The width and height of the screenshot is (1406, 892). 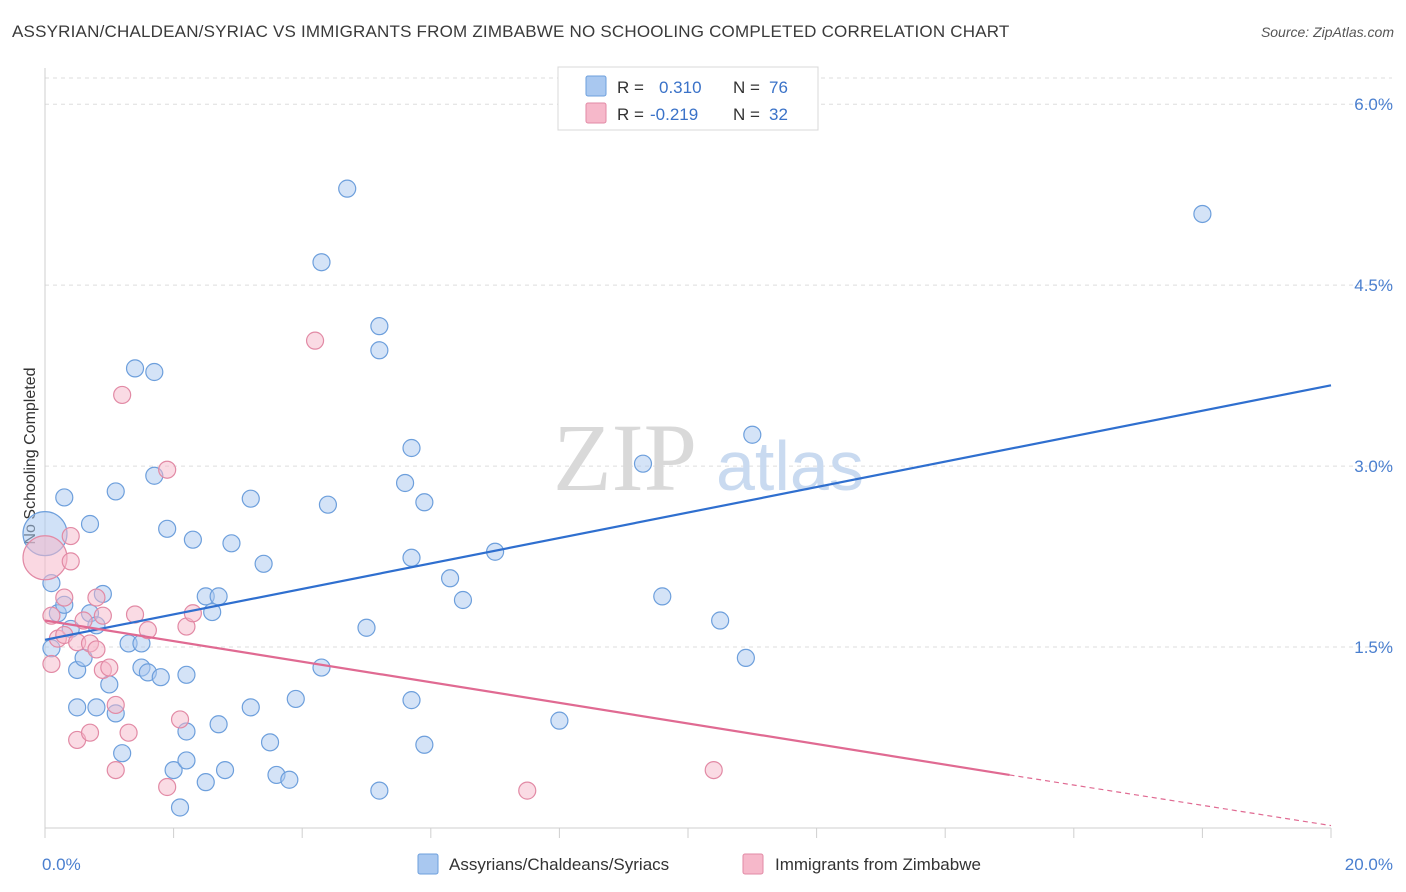 What do you see at coordinates (1373, 466) in the screenshot?
I see `y-tick-label: 3.0%` at bounding box center [1373, 466].